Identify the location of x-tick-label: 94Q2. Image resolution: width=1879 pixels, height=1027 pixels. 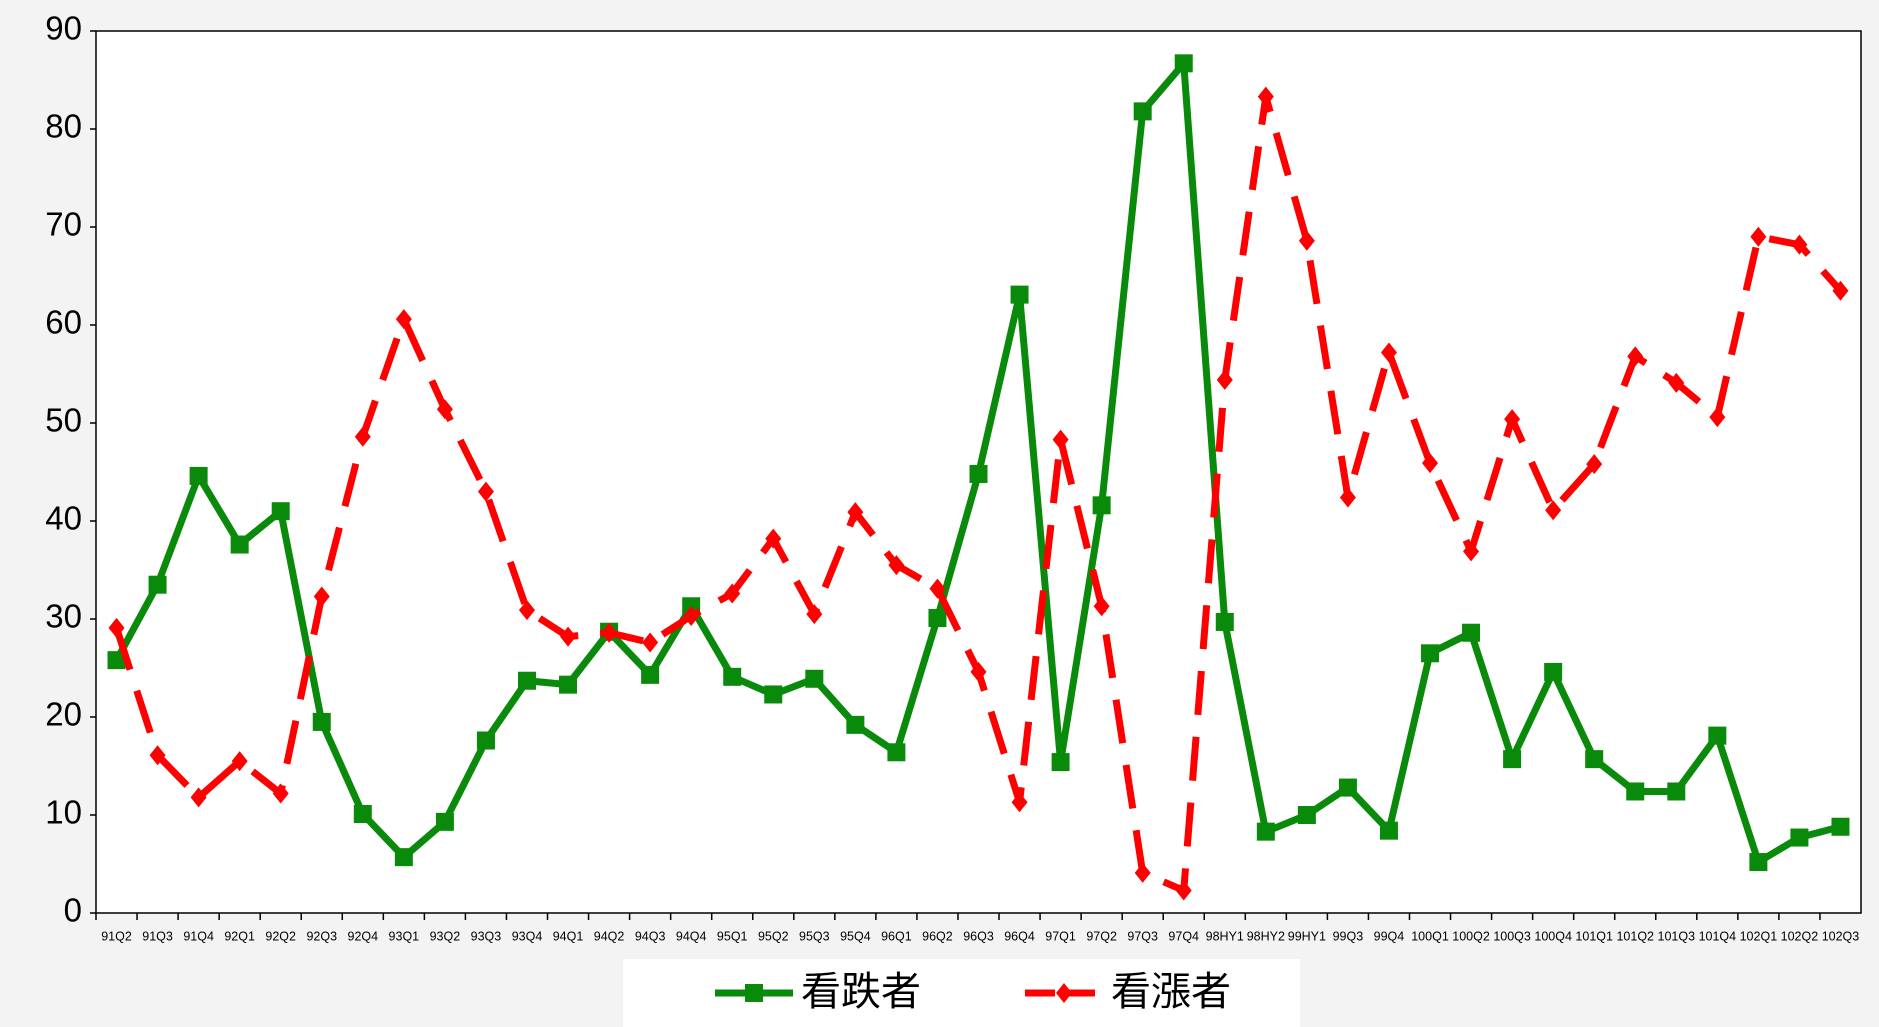
(609, 936).